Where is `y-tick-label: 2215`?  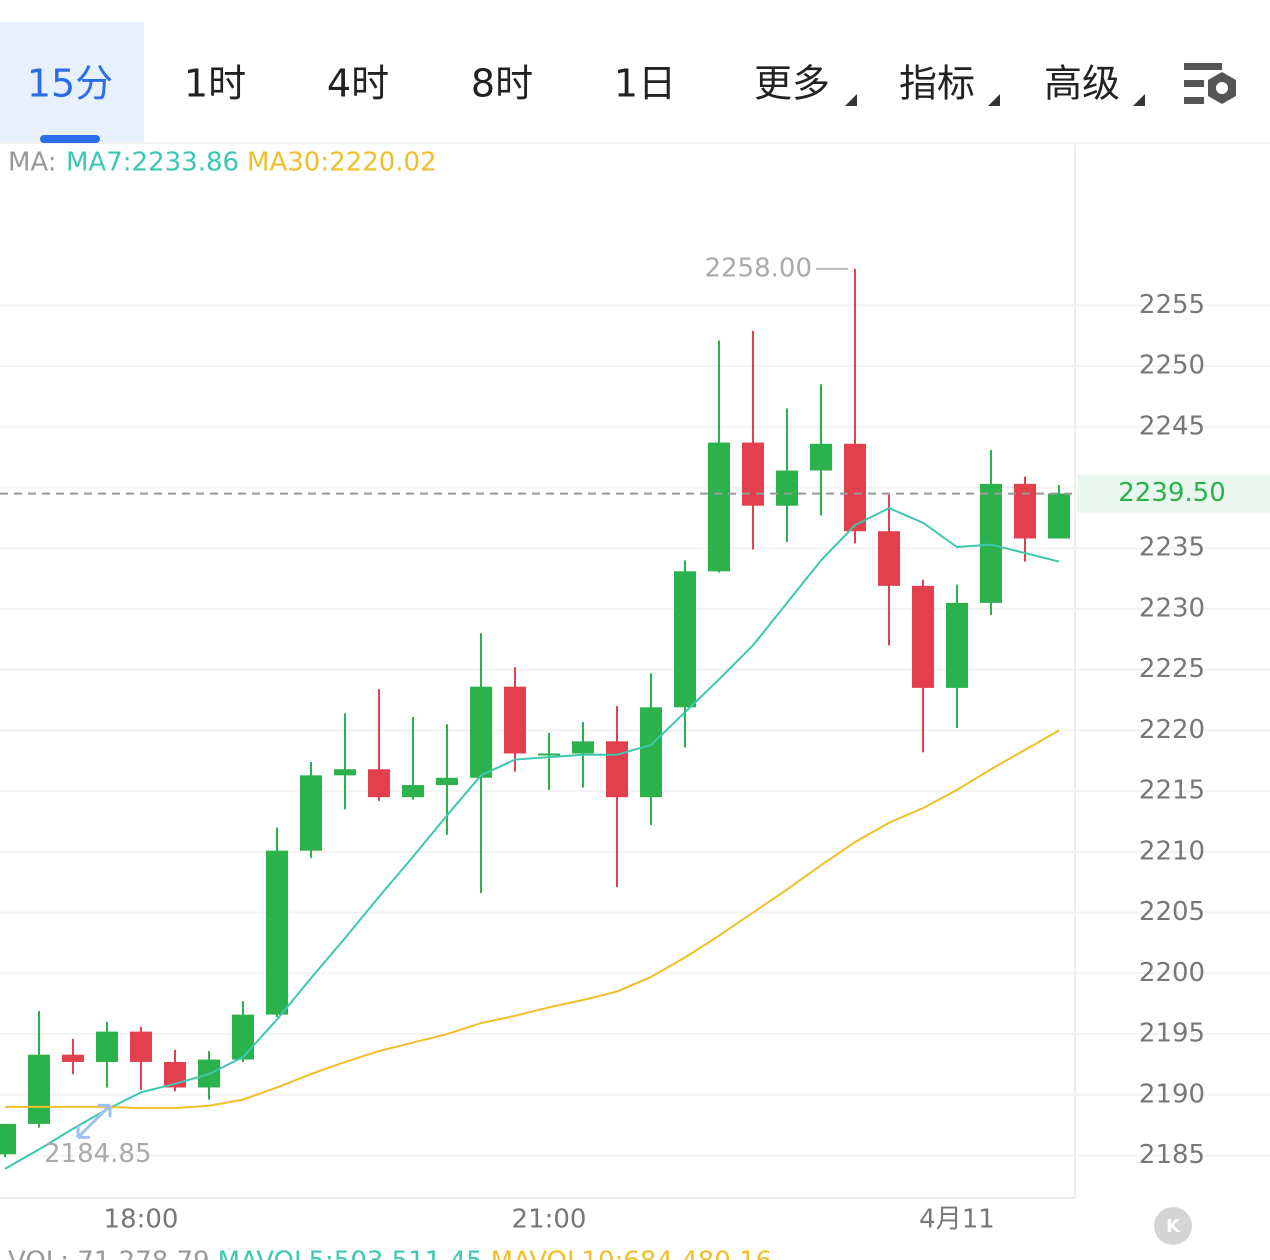 y-tick-label: 2215 is located at coordinates (1172, 791).